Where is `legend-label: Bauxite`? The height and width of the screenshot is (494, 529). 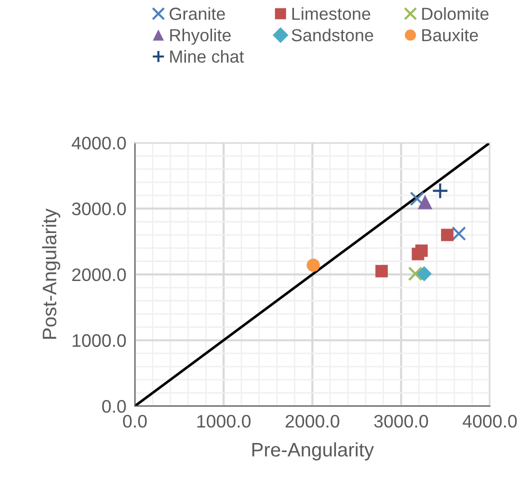
legend-label: Bauxite is located at coordinates (450, 35).